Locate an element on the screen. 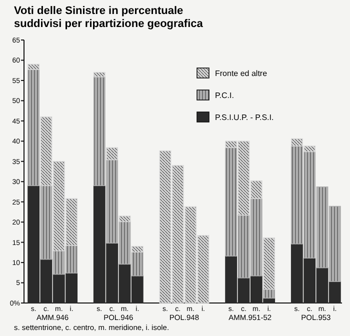 This screenshot has width=350, height=336. chart-title: Voti delle Sinistre in percentuale suddivisi per ripartizione geografica is located at coordinates (109, 17).